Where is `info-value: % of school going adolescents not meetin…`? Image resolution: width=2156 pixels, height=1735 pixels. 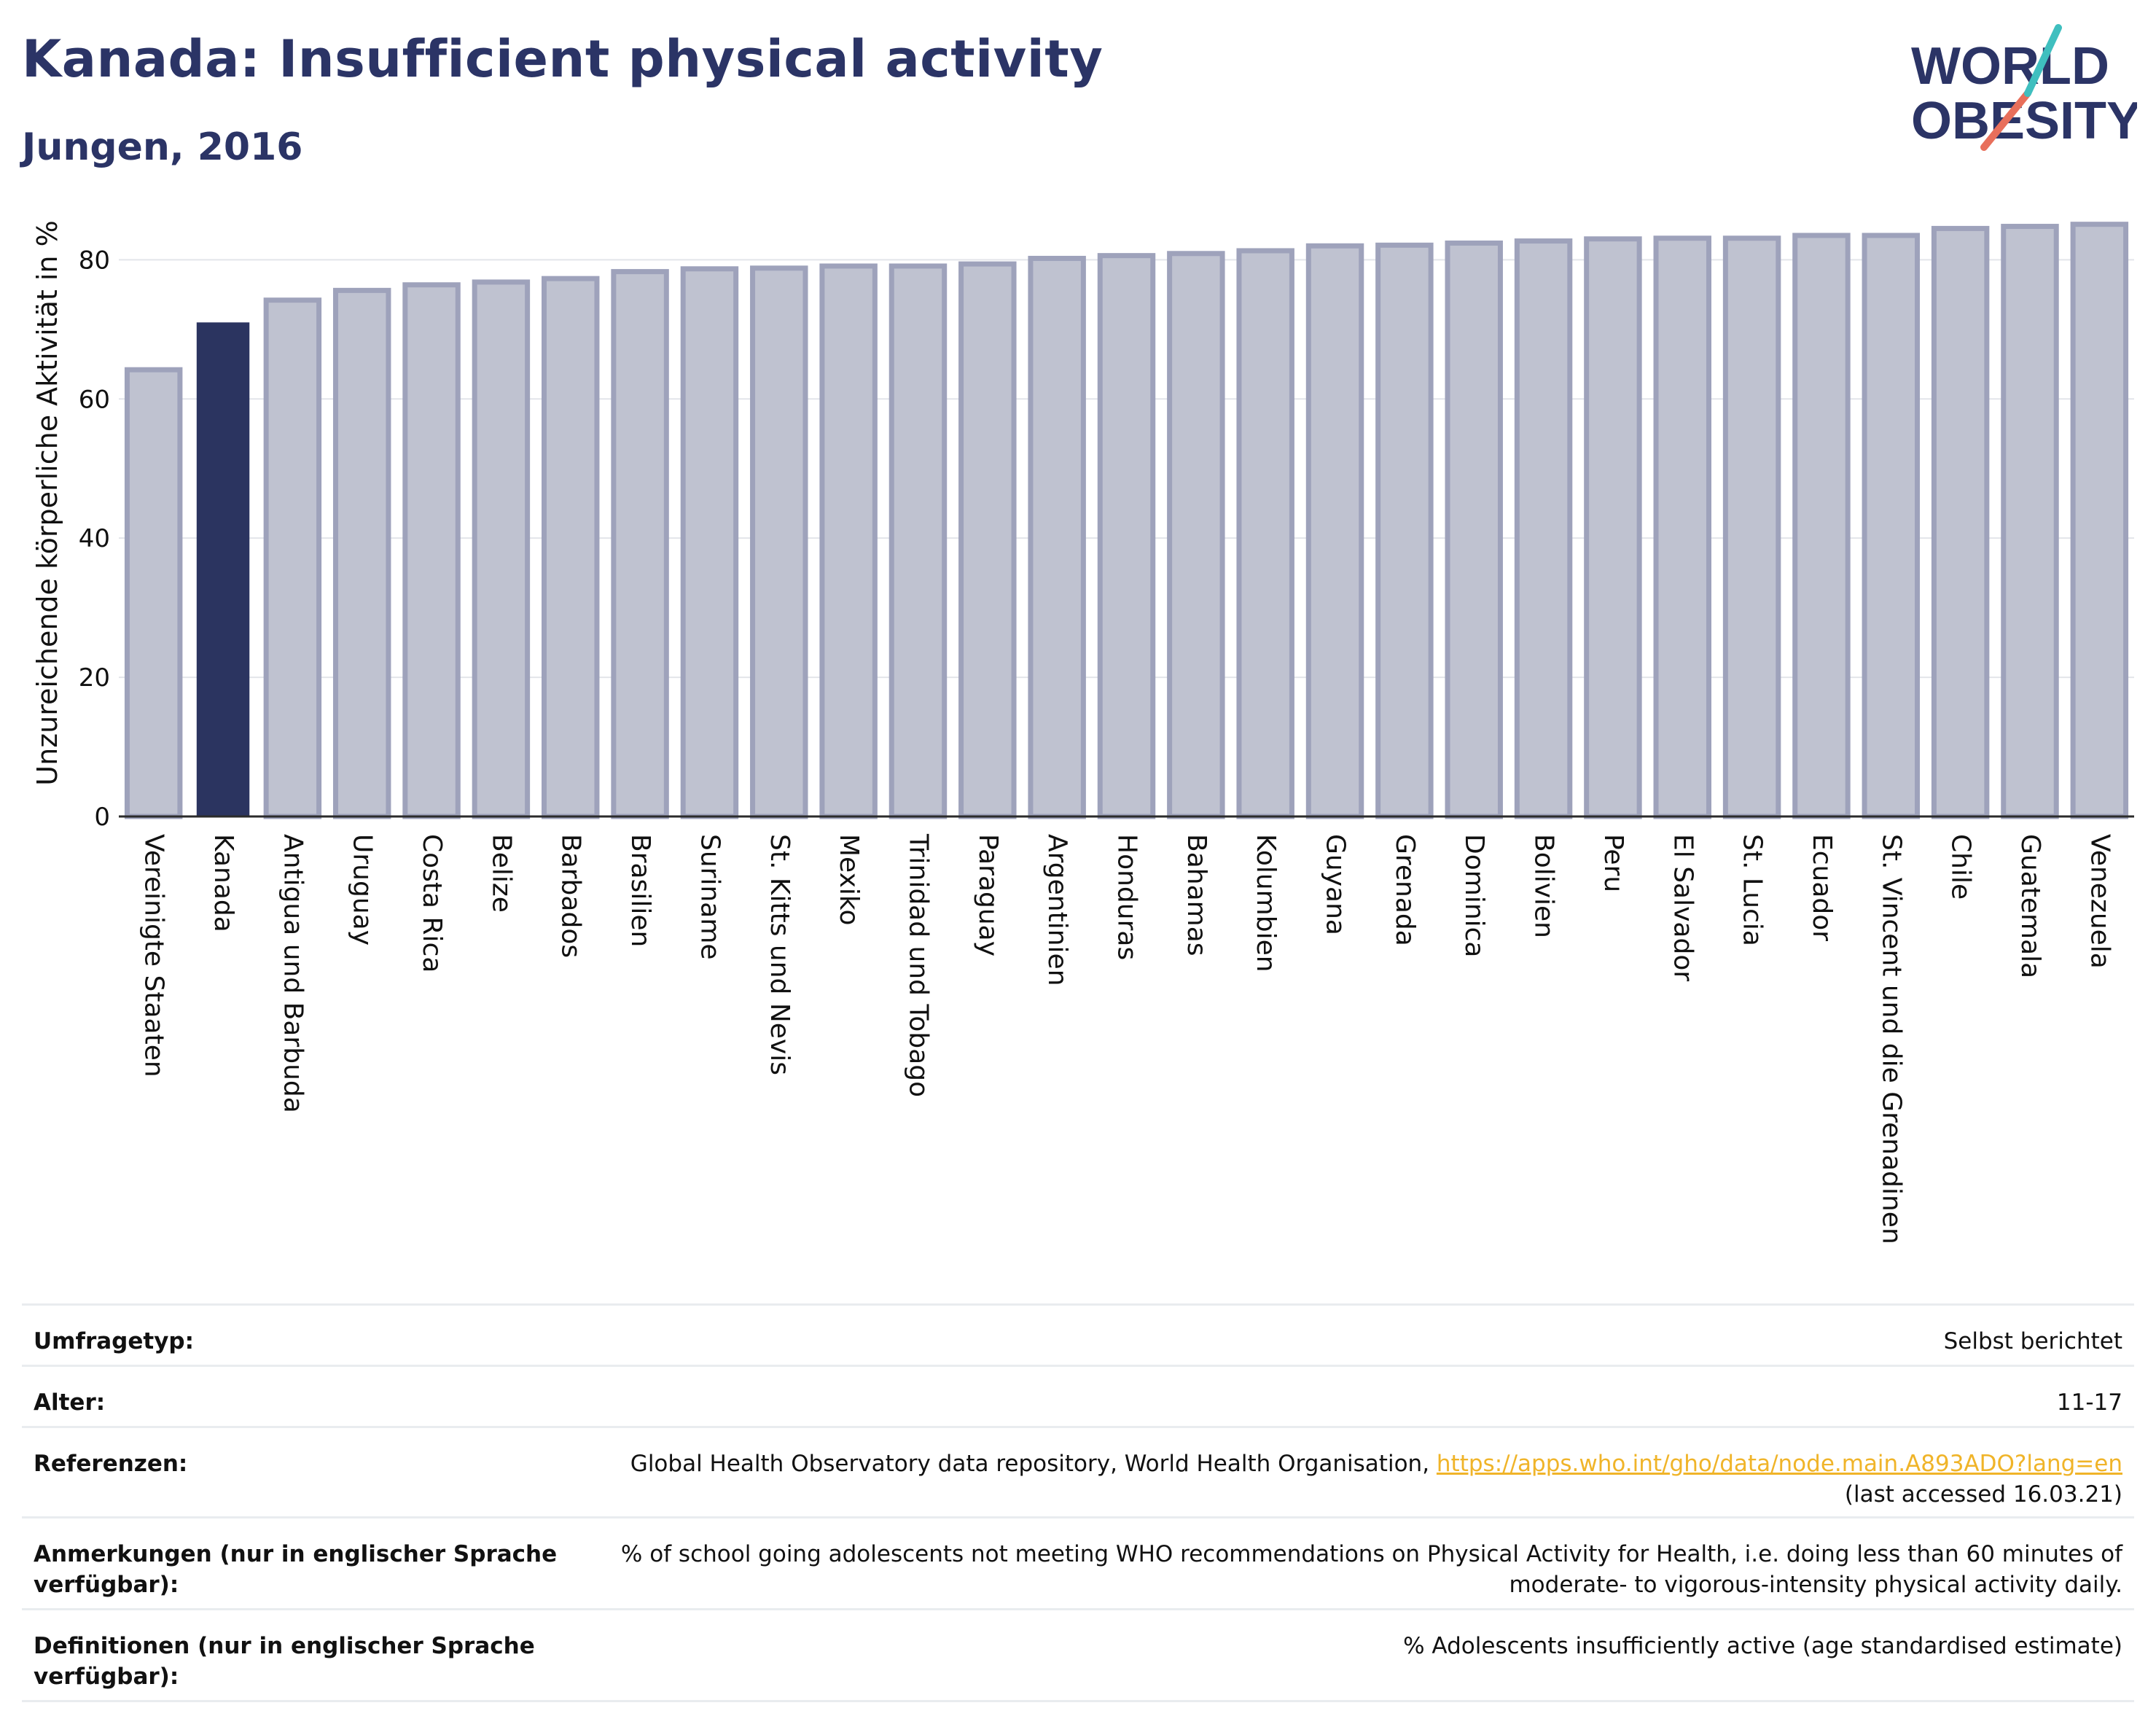 info-value: % of school going adolescents not meetin… is located at coordinates (1371, 1569).